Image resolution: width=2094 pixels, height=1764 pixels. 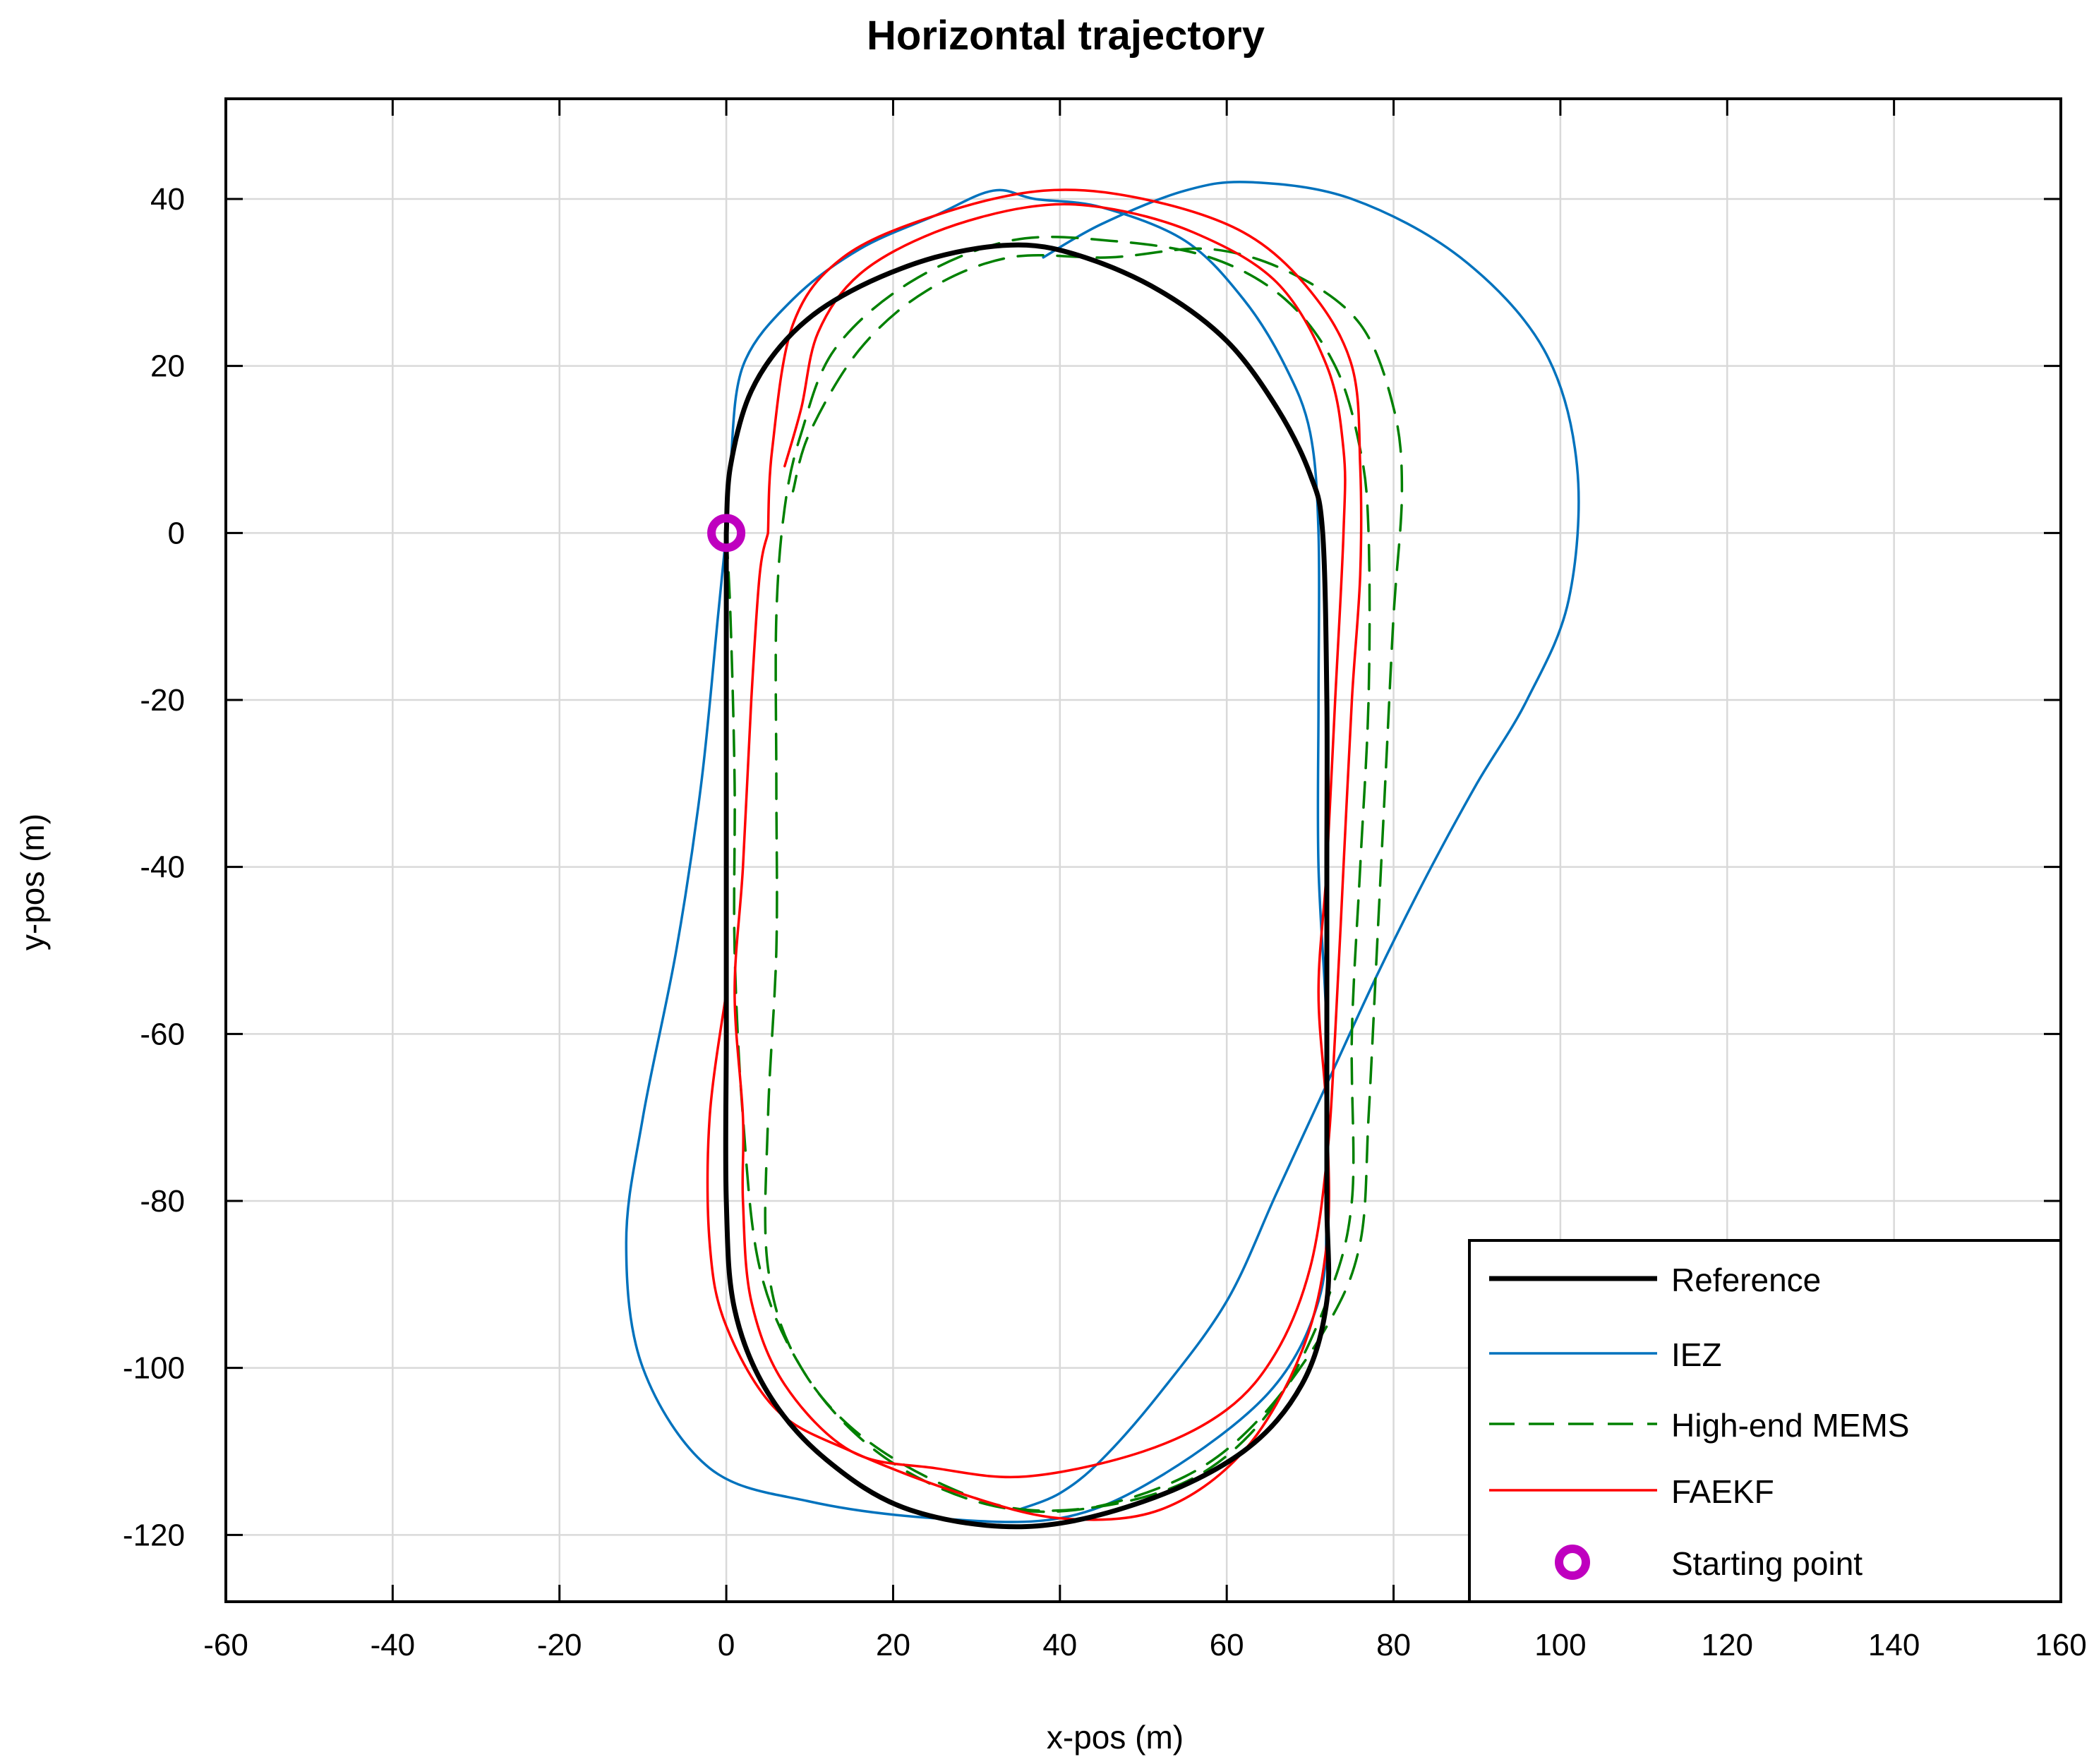 What do you see at coordinates (154, 1535) in the screenshot?
I see `y-tick-label: -120` at bounding box center [154, 1535].